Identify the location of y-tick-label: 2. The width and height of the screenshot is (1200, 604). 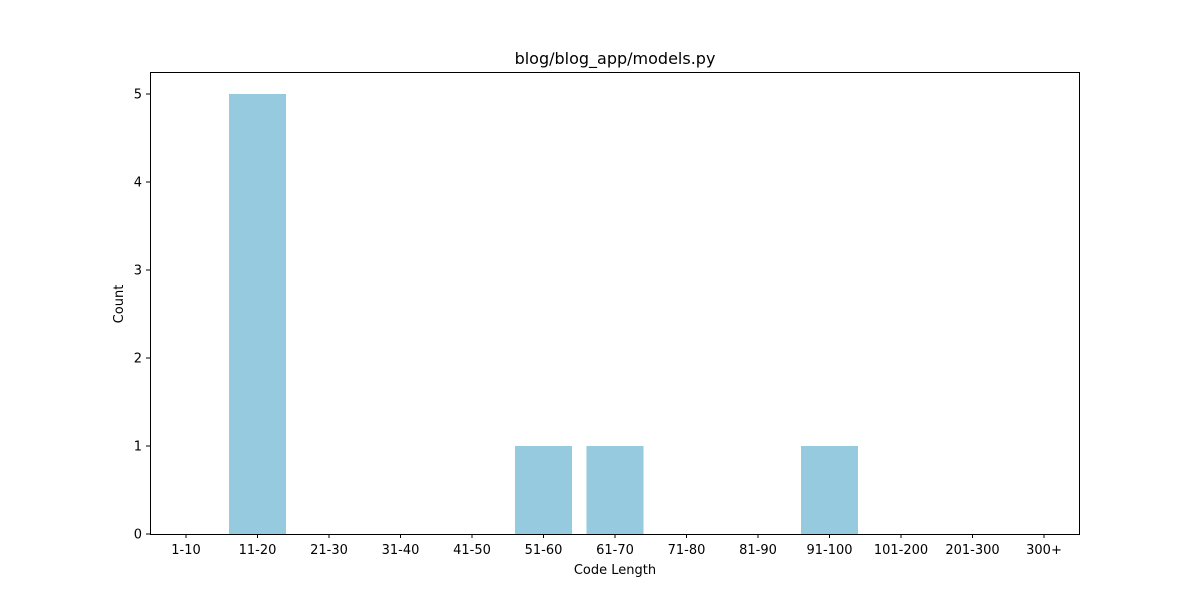
(138, 359).